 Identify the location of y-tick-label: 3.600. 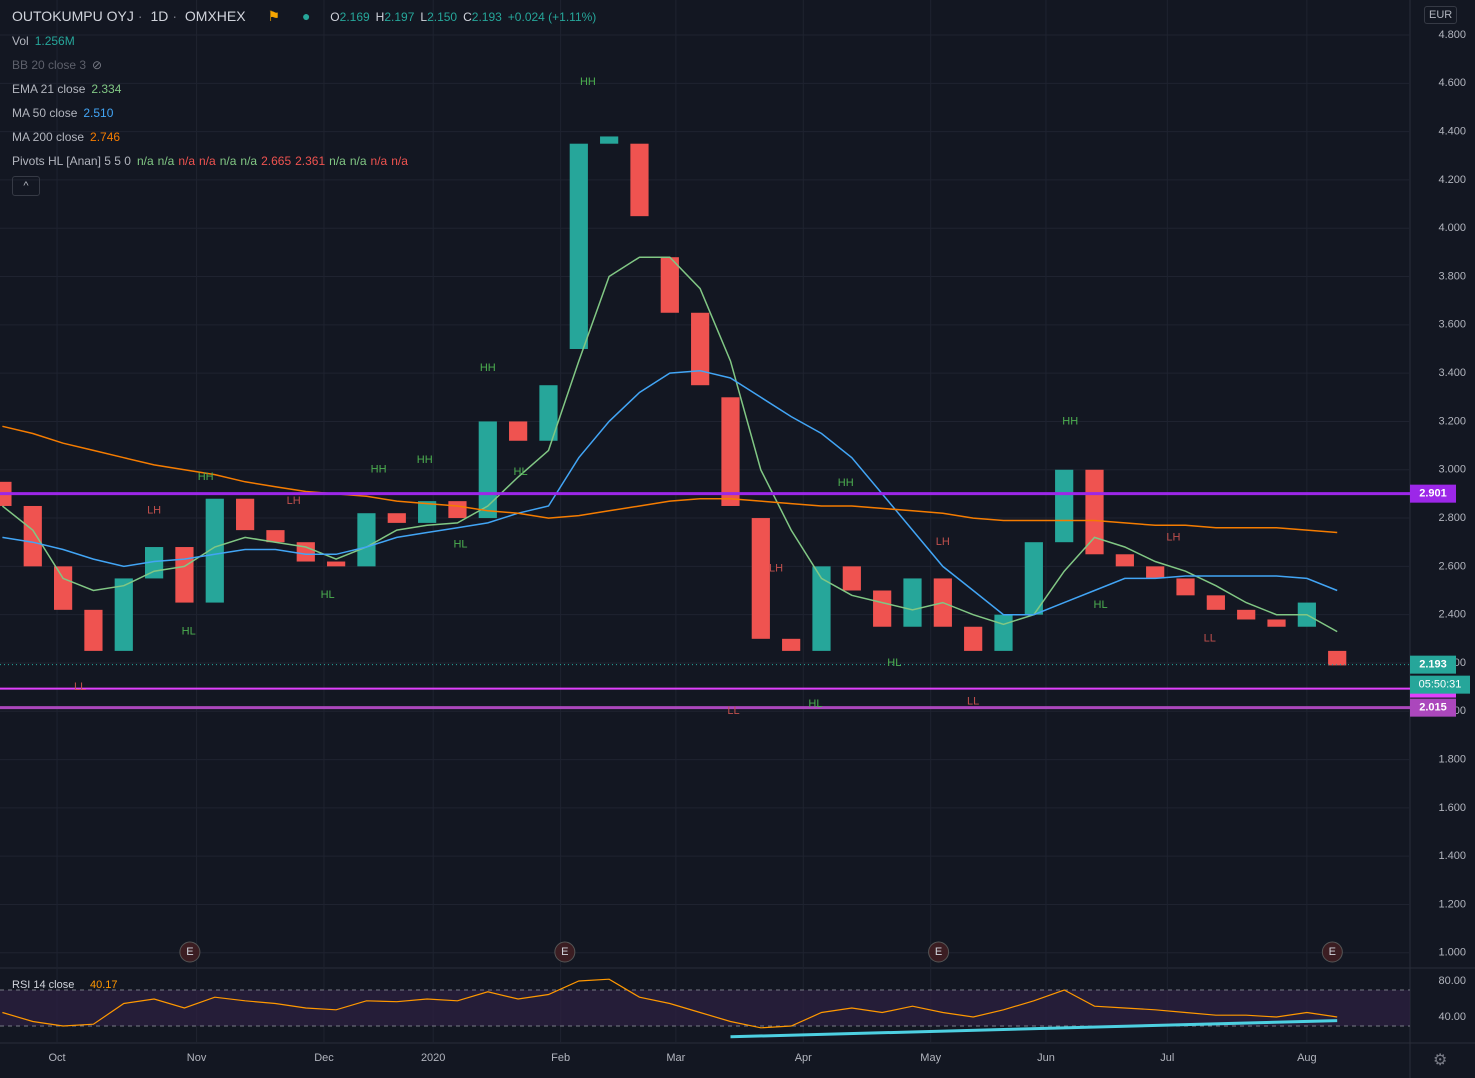
(1452, 325).